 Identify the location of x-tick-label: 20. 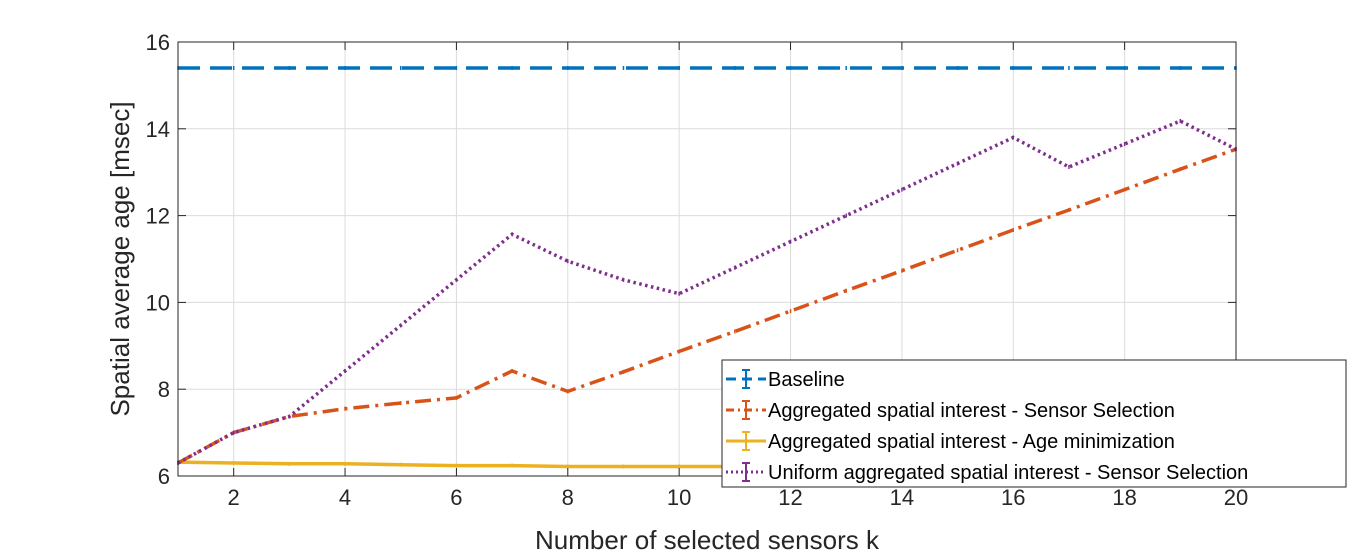
(1236, 497).